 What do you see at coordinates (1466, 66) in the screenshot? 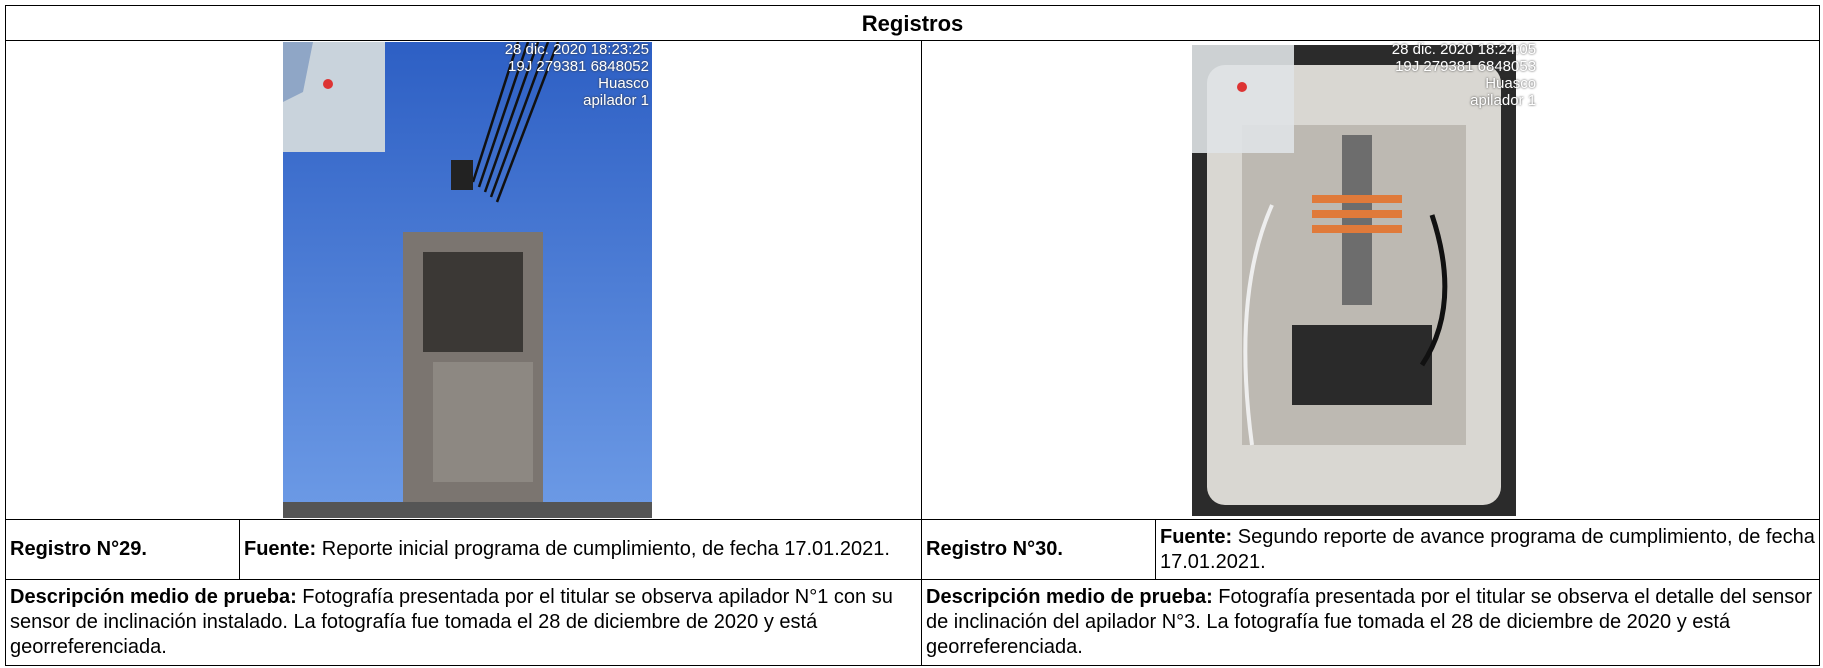
I see `overlay-line: 19J 279381 6848053` at bounding box center [1466, 66].